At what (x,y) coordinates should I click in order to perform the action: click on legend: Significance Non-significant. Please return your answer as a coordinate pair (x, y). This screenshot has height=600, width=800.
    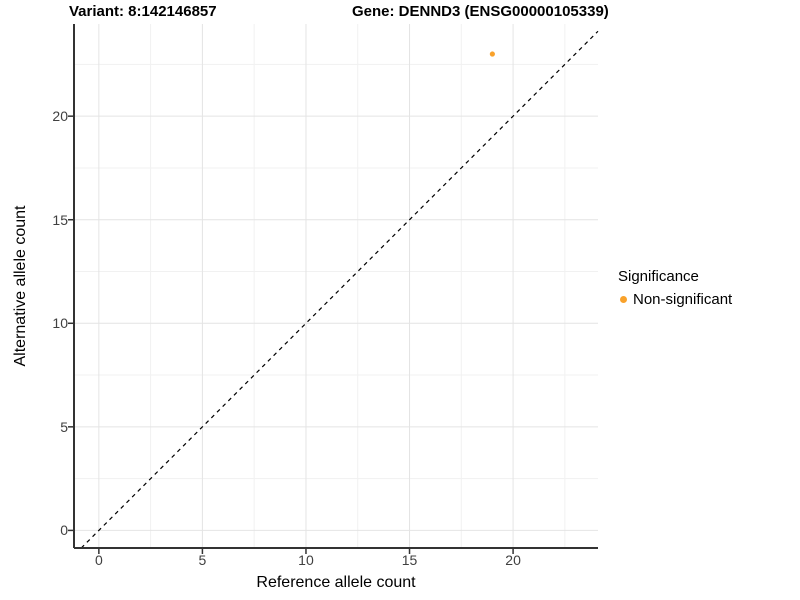
    Looking at the image, I should click on (675, 288).